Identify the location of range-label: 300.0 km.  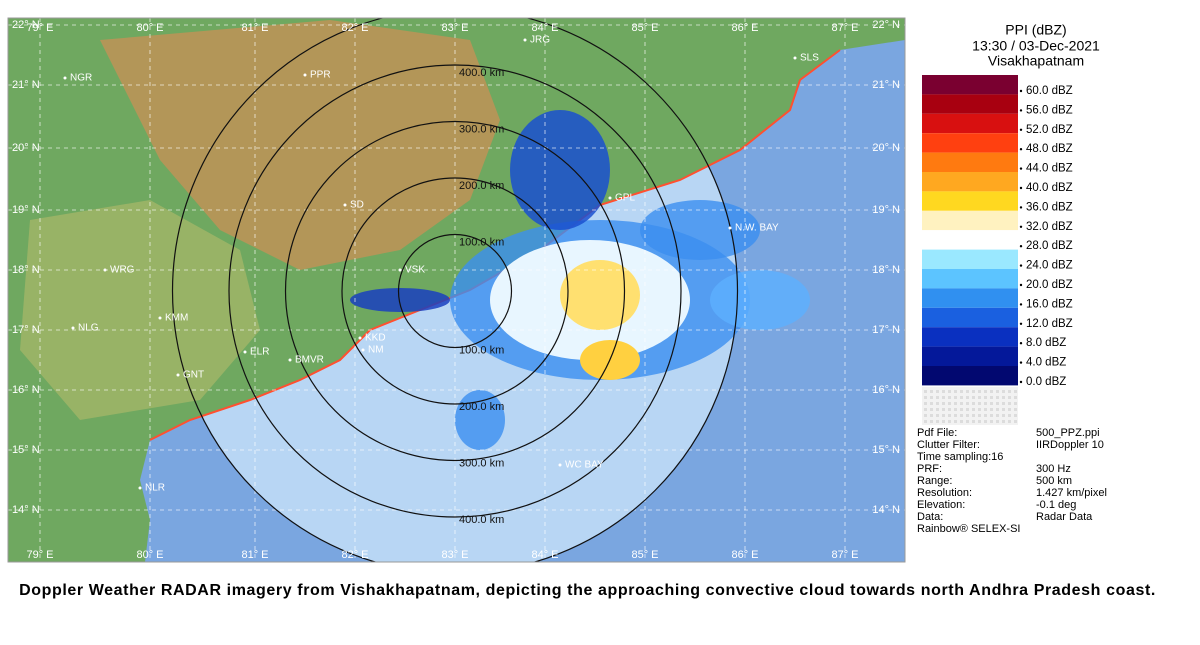
(481, 129).